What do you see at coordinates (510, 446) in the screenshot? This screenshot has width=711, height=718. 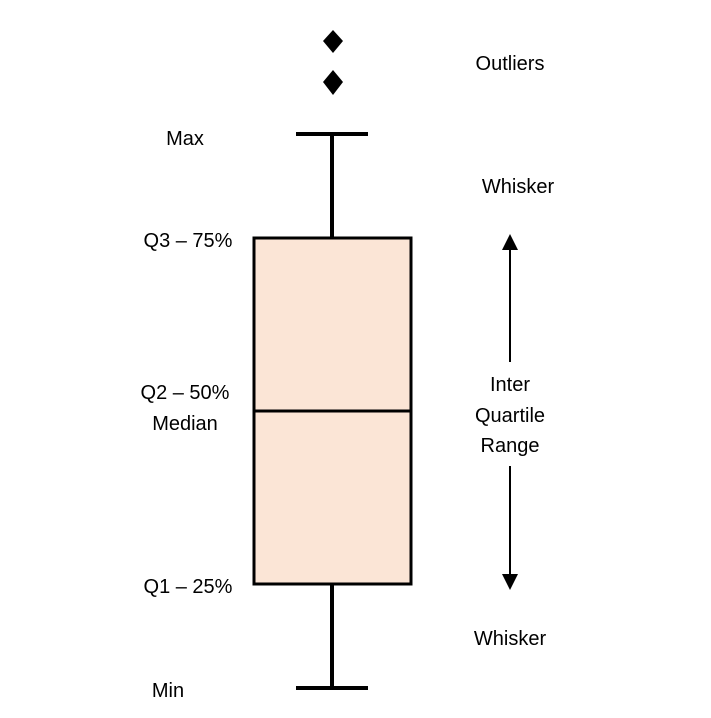 I see `iqr-label-line3: Range` at bounding box center [510, 446].